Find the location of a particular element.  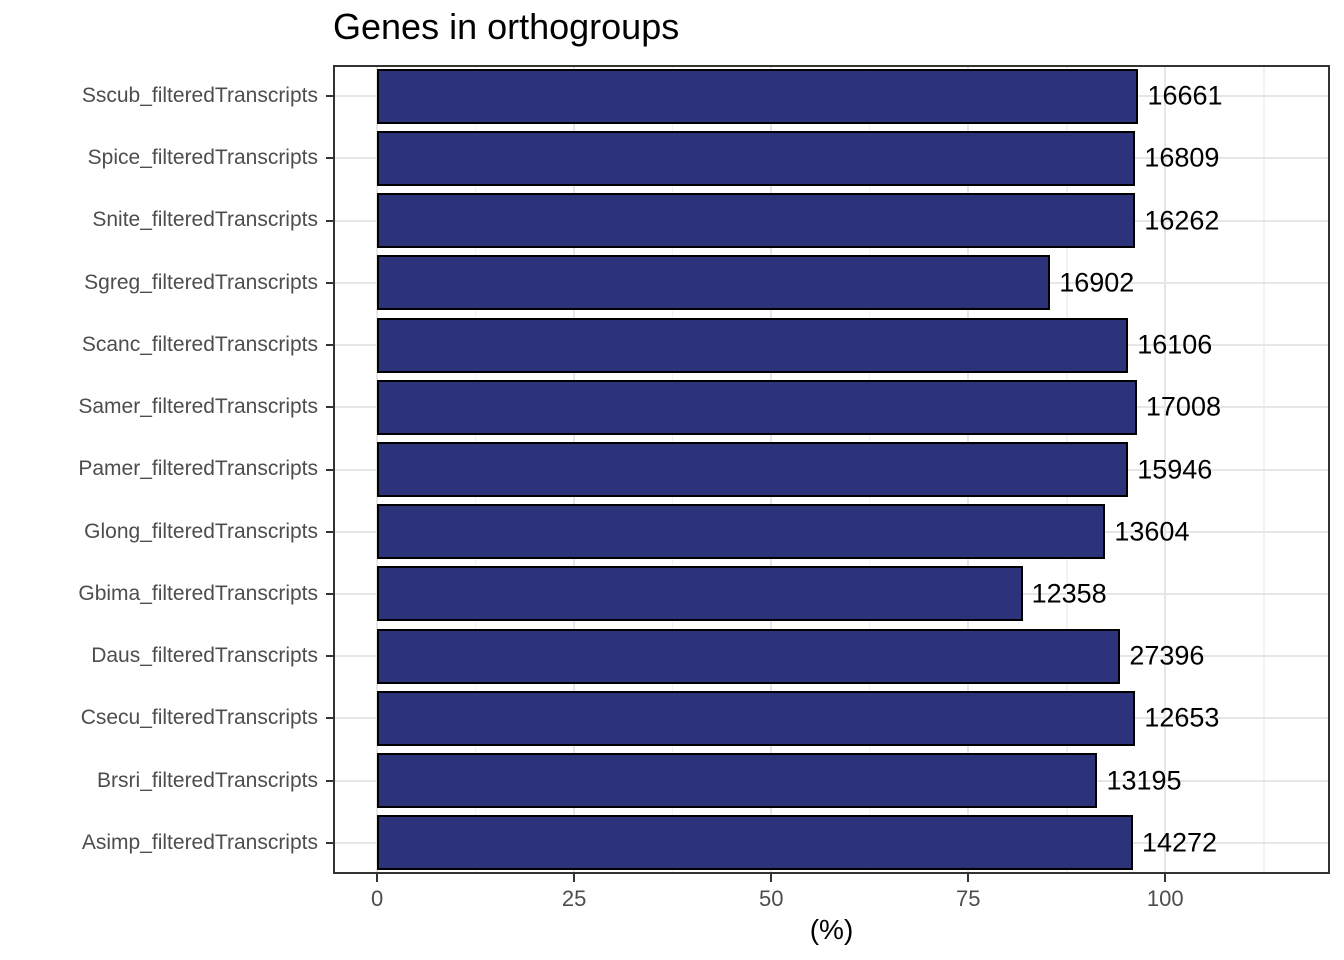

bar-value-label: 15946 is located at coordinates (1175, 469).